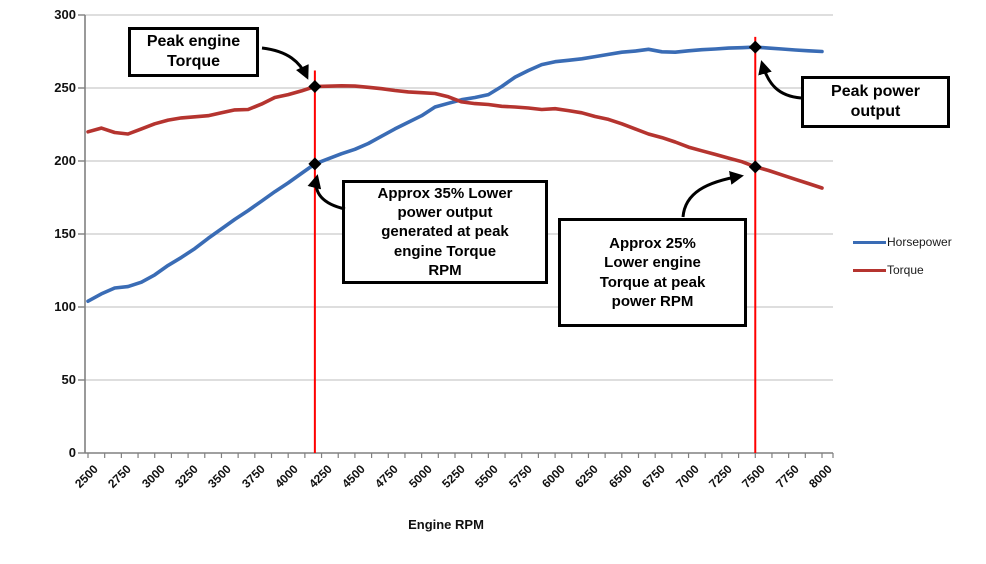  What do you see at coordinates (869, 242) in the screenshot?
I see `legend-line-horsepower-icon` at bounding box center [869, 242].